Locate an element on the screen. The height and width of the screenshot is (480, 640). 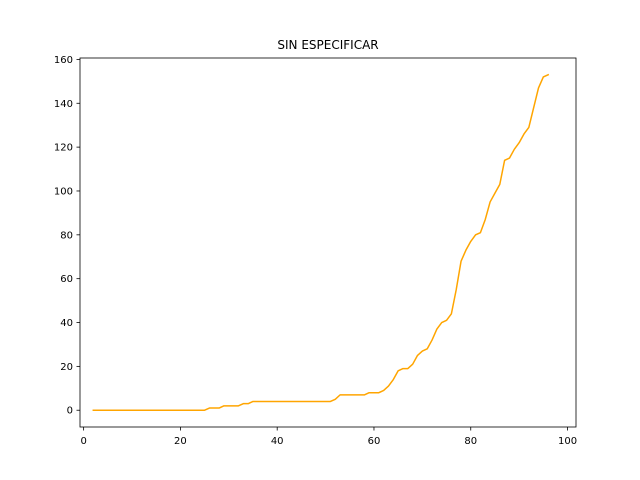
x-tick-label: 0 is located at coordinates (83, 441).